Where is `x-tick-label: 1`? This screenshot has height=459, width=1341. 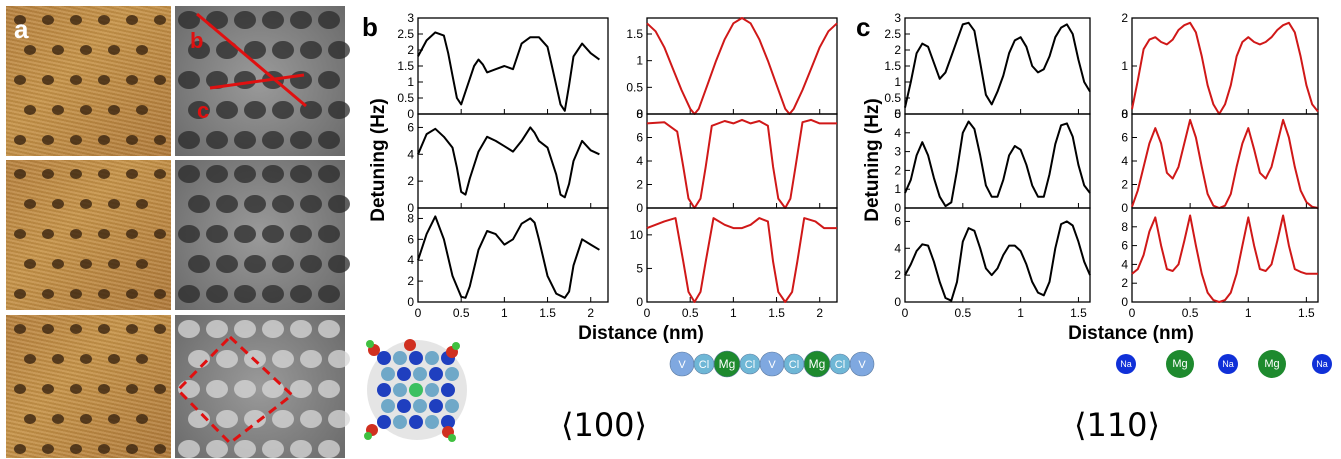
x-tick-label: 1 is located at coordinates (504, 313).